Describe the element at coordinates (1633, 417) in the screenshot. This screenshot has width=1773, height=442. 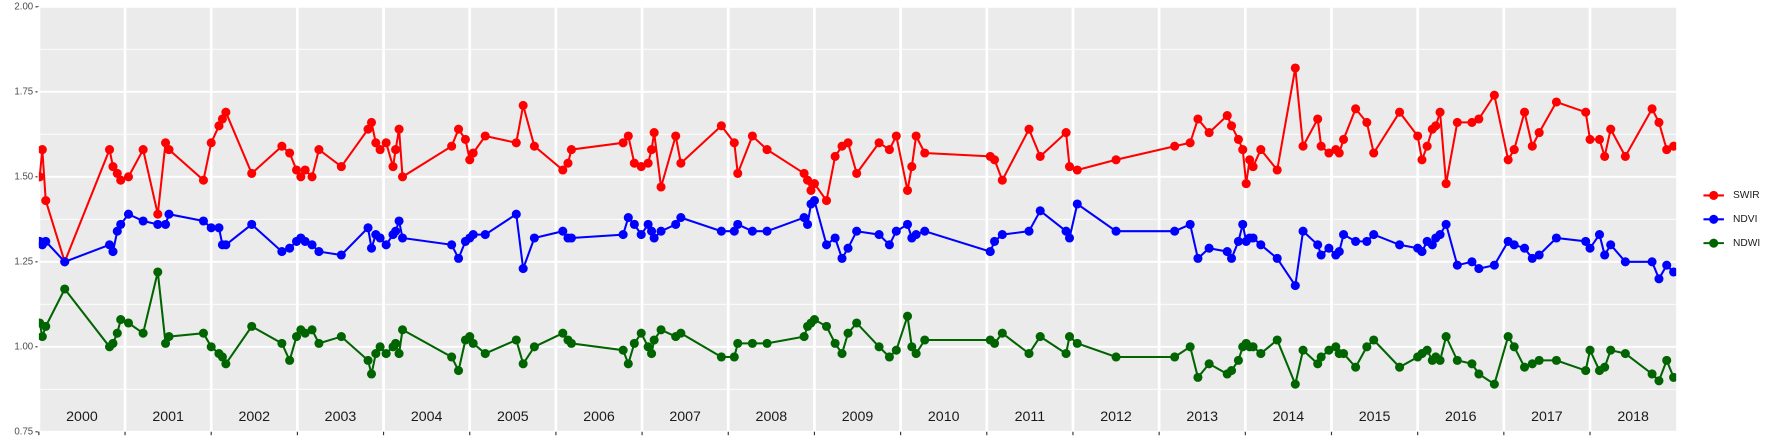
I see `year-label: 2018` at that location.